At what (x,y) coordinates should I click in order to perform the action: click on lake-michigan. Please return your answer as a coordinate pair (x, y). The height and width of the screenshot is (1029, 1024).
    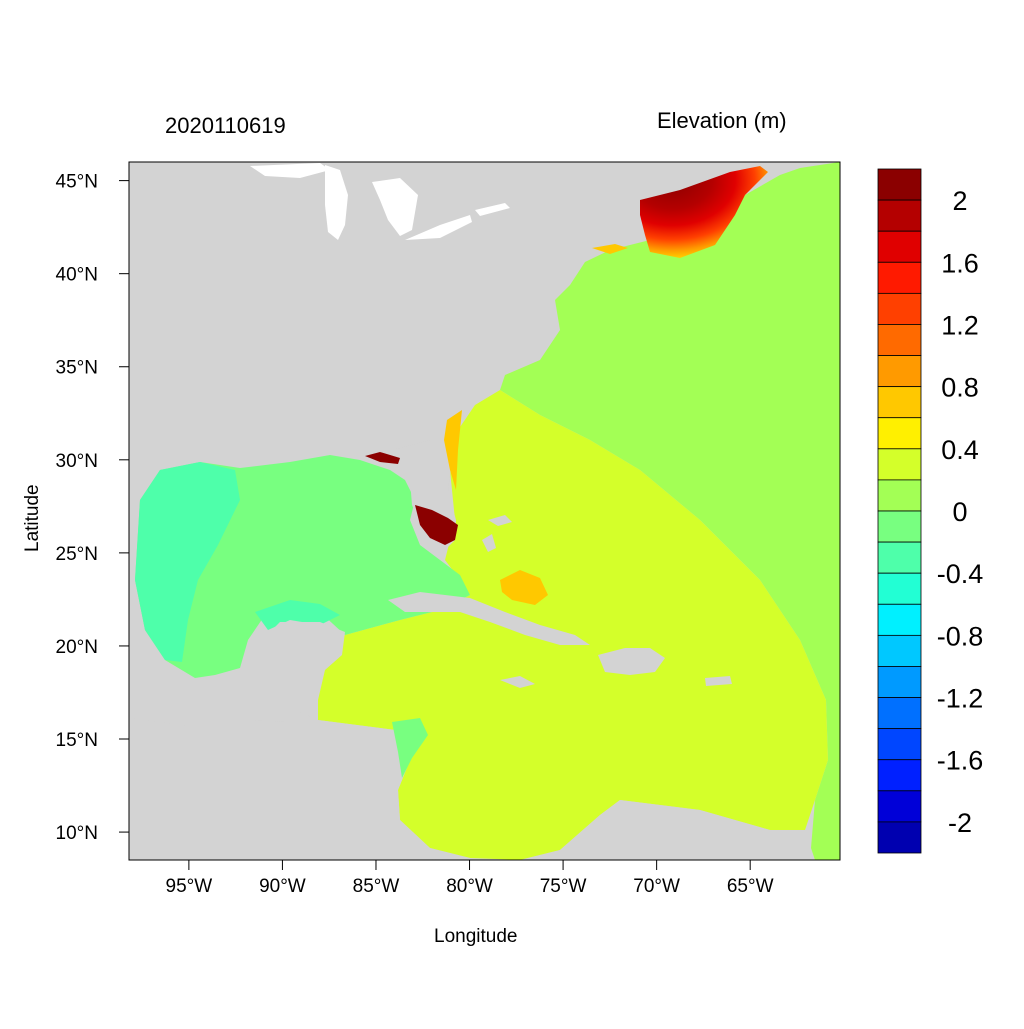
    Looking at the image, I should click on (336, 202).